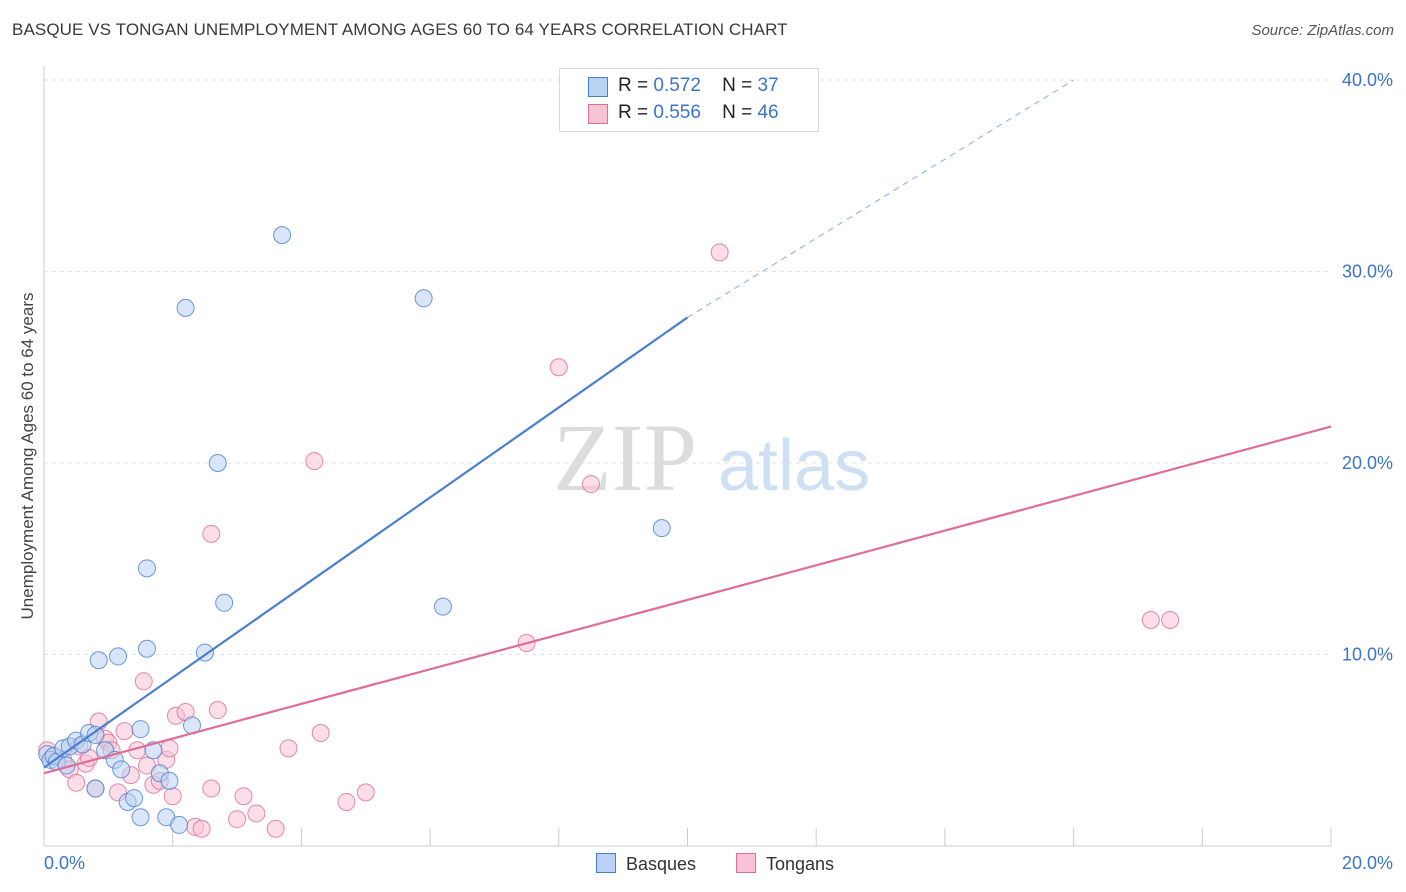 This screenshot has height=892, width=1406. I want to click on watermark-atlas: atlas, so click(794, 466).